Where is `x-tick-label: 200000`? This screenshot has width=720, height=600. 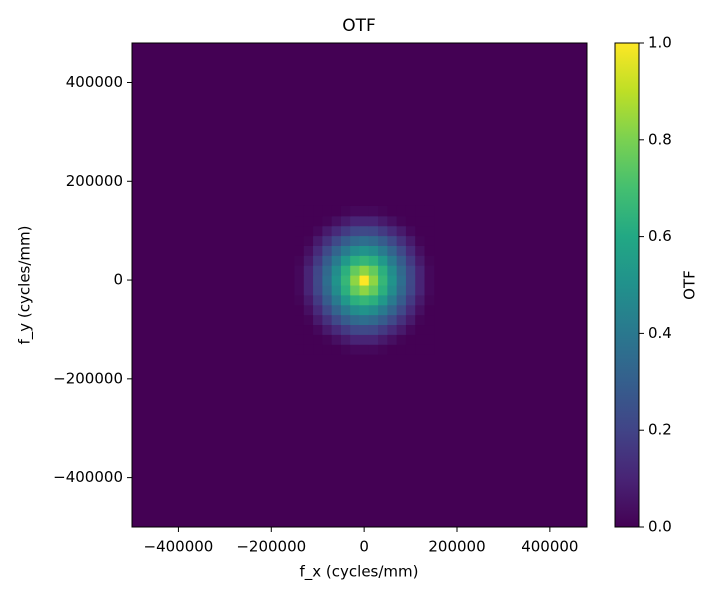
x-tick-label: 200000 is located at coordinates (456, 547).